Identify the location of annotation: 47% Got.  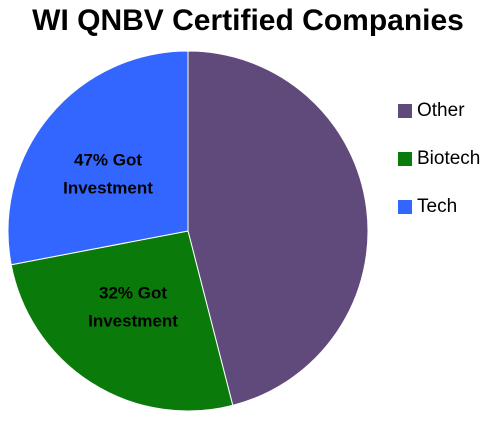
(108, 159).